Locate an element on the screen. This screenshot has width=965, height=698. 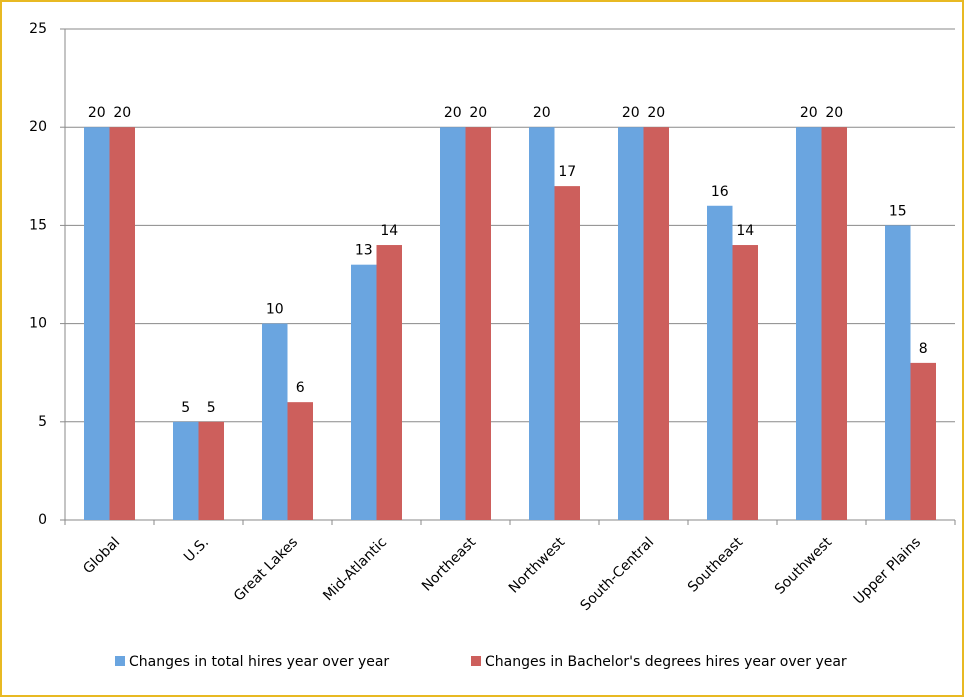
x-tick-label: Great Lakes is located at coordinates (266, 569).